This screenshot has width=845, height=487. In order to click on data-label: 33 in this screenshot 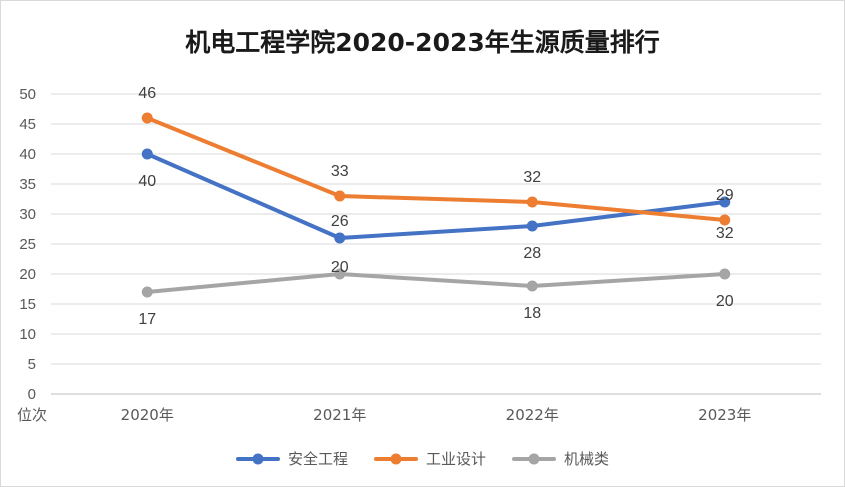, I will do `click(340, 171)`.